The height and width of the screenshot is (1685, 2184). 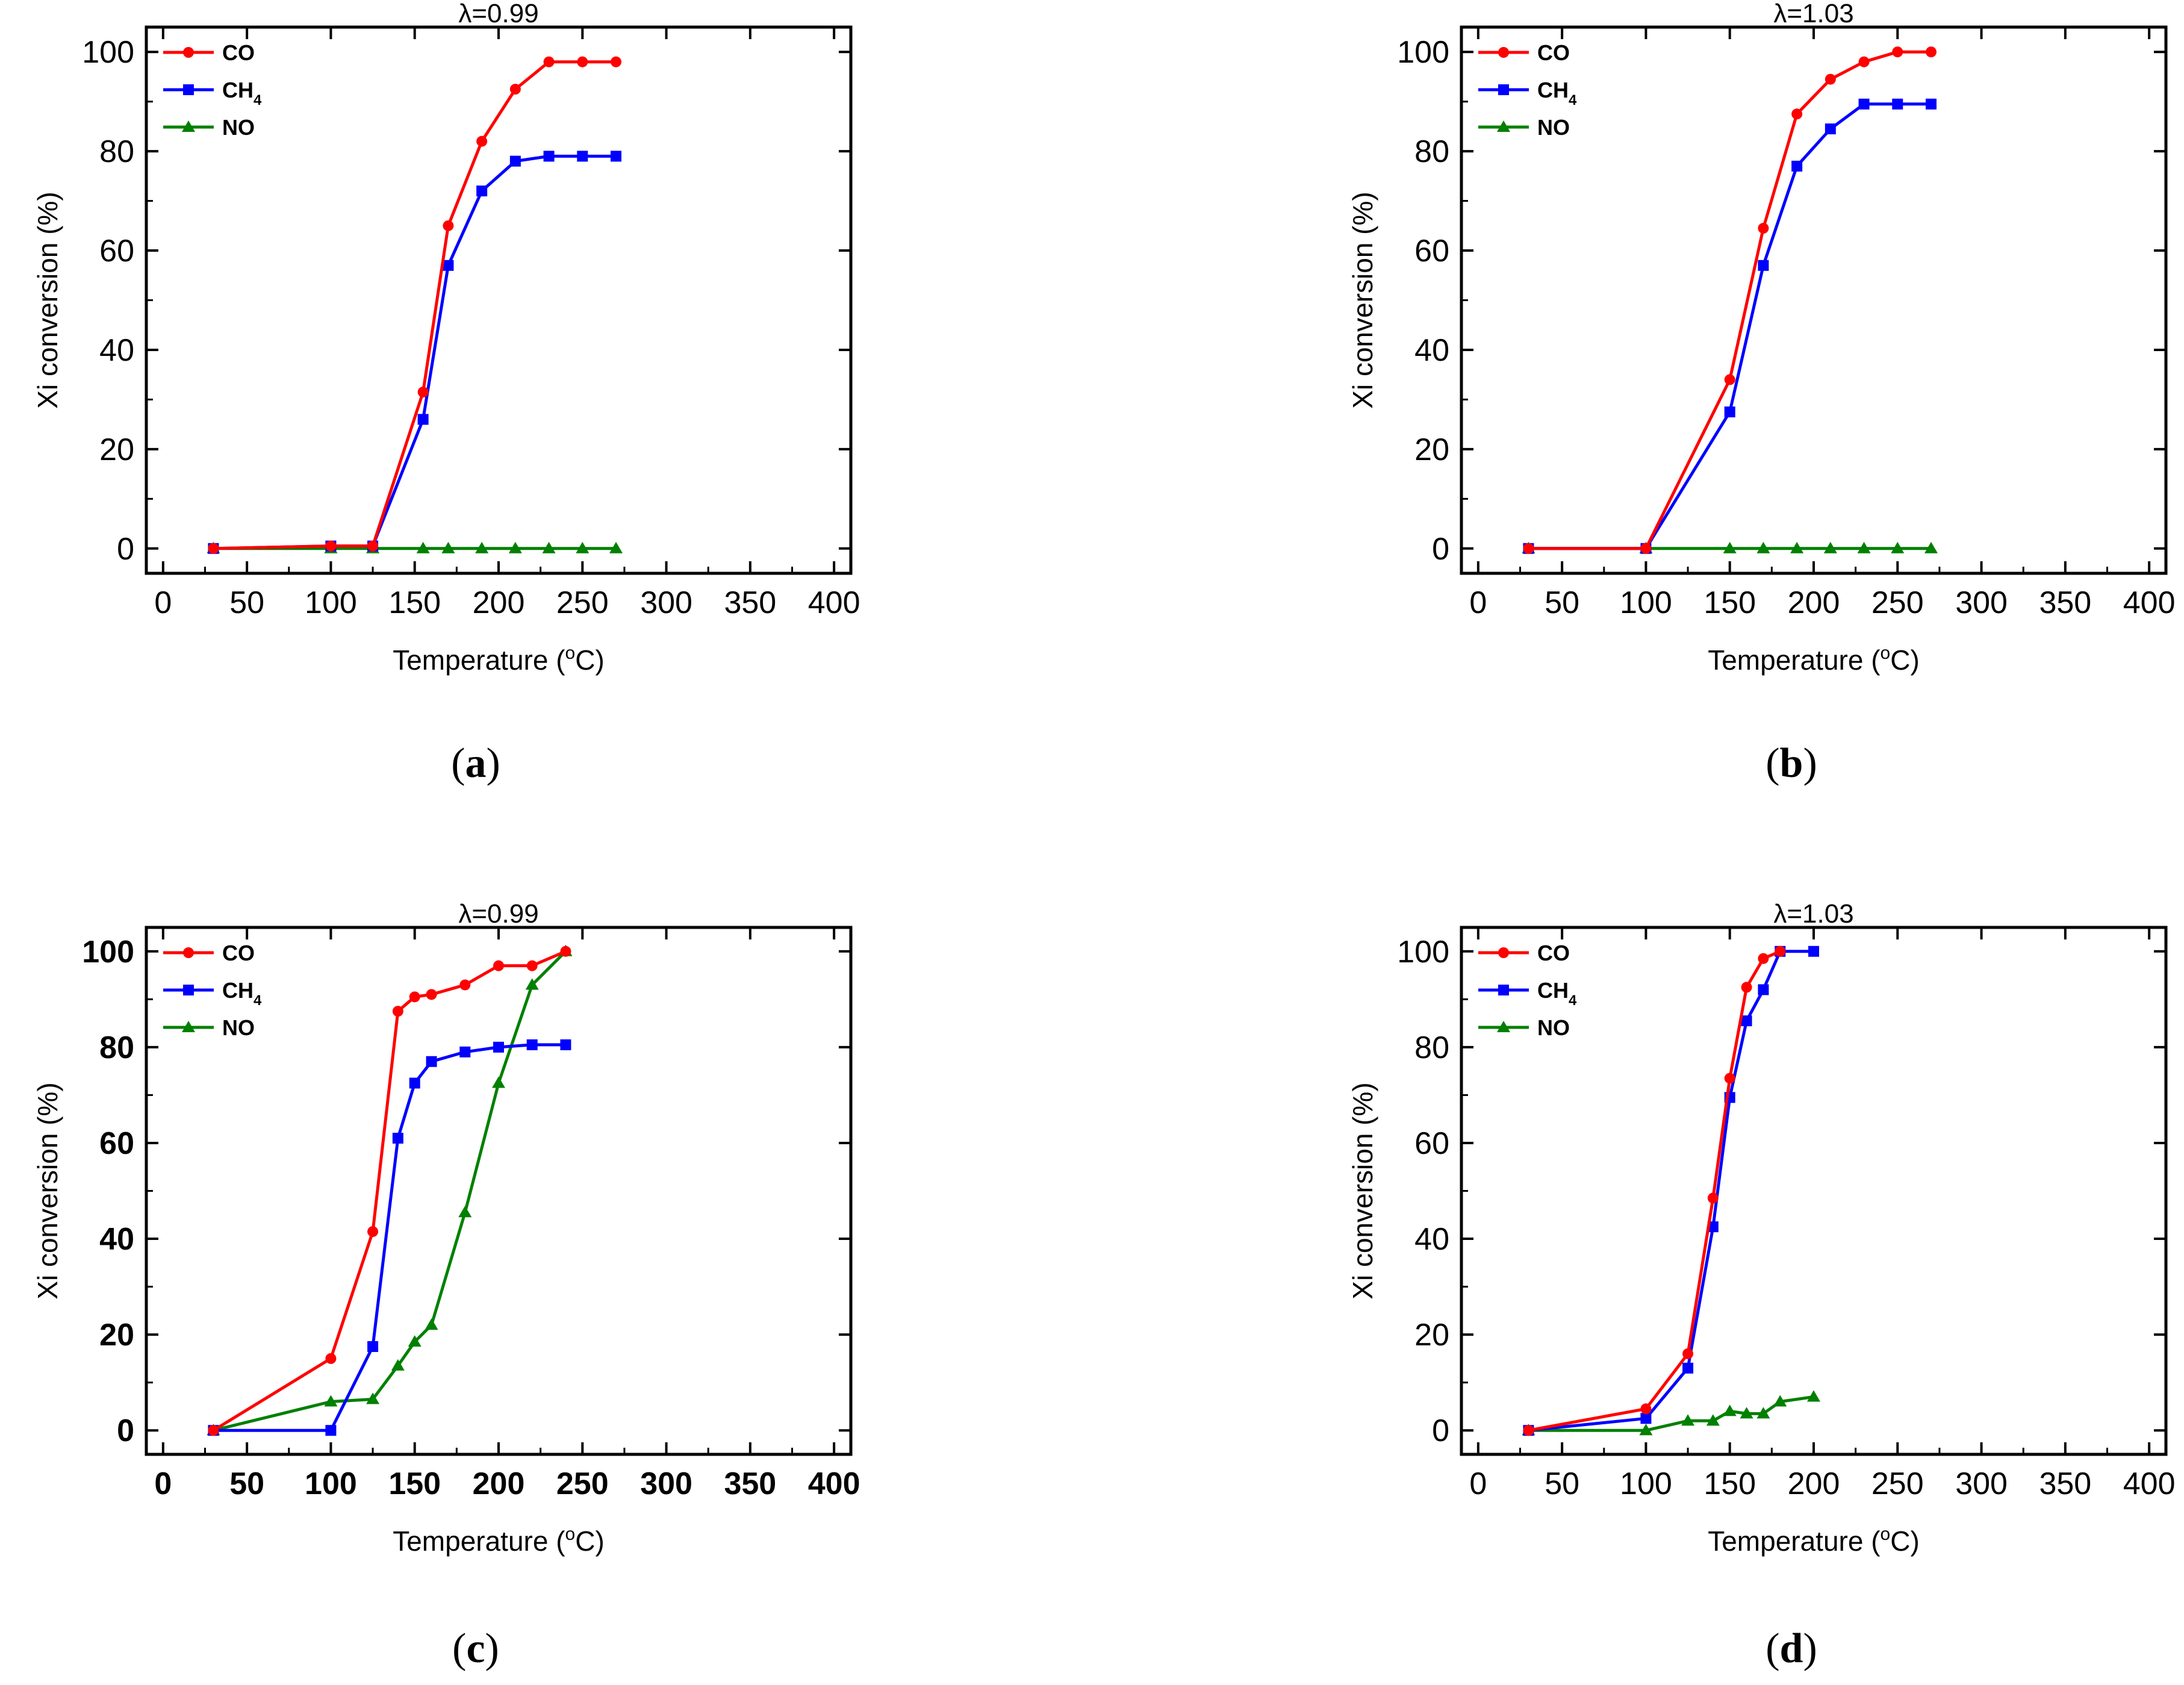 What do you see at coordinates (1792, 763) in the screenshot?
I see `caption-letter: b` at bounding box center [1792, 763].